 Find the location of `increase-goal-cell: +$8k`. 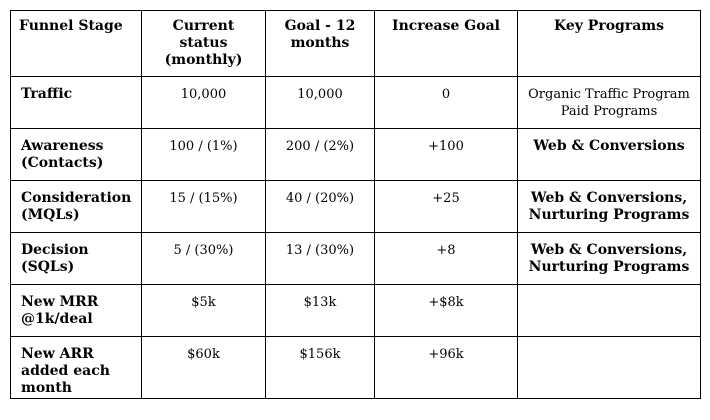

increase-goal-cell: +$8k is located at coordinates (446, 310).